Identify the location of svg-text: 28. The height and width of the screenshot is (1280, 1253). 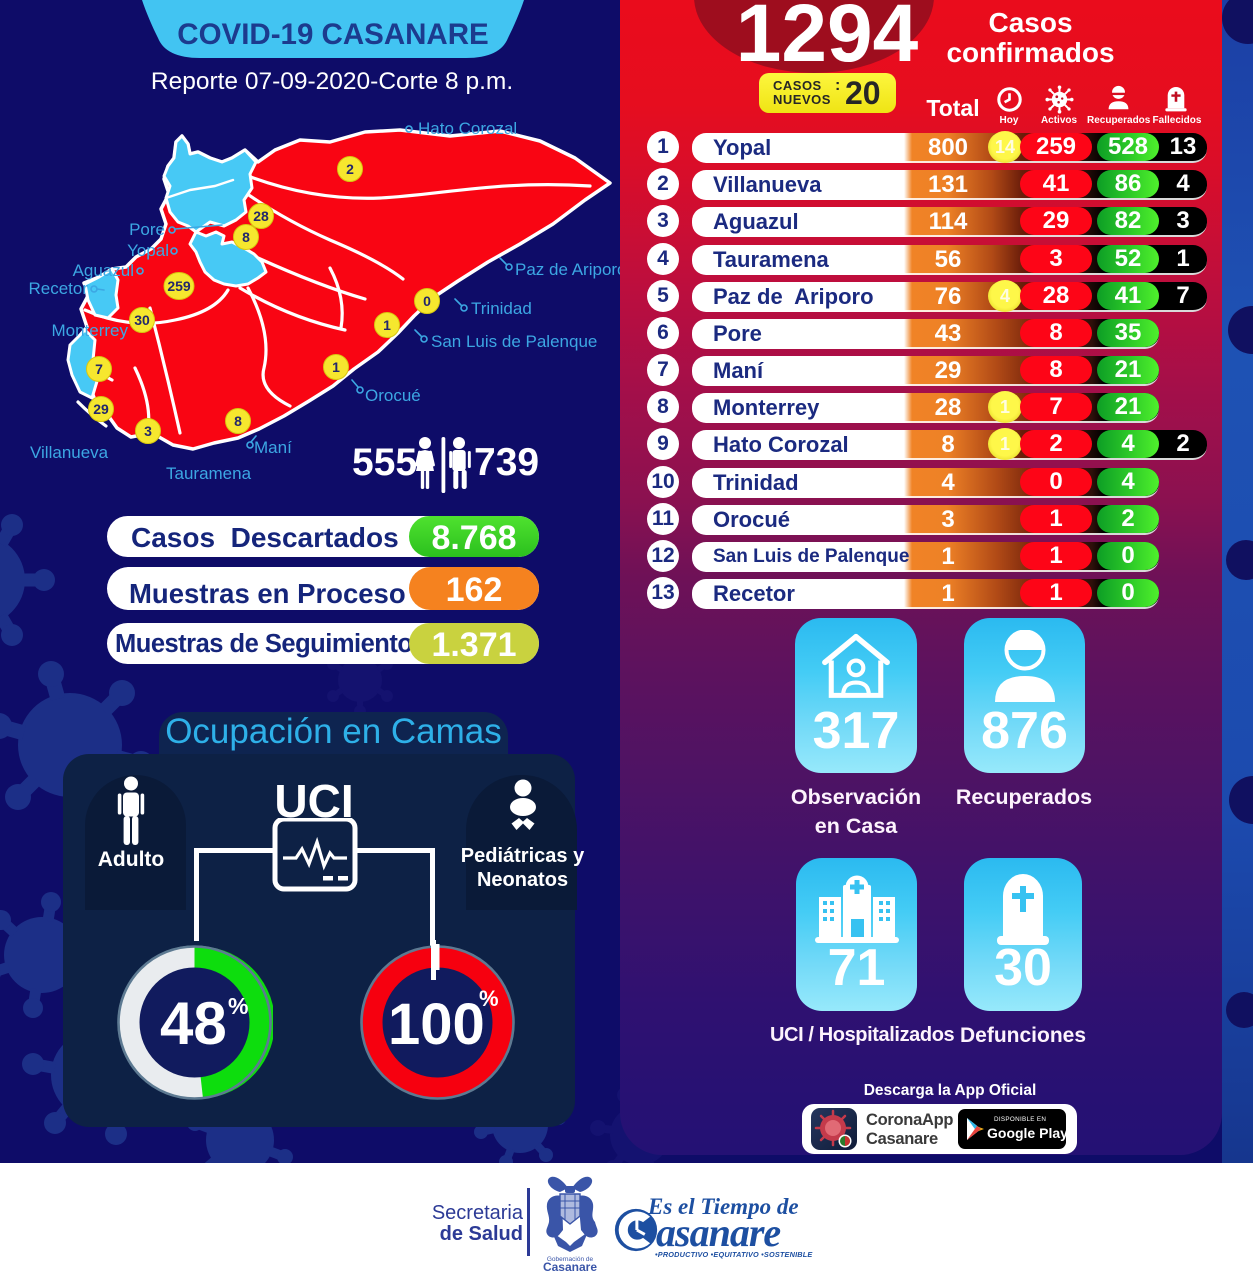
(261, 216).